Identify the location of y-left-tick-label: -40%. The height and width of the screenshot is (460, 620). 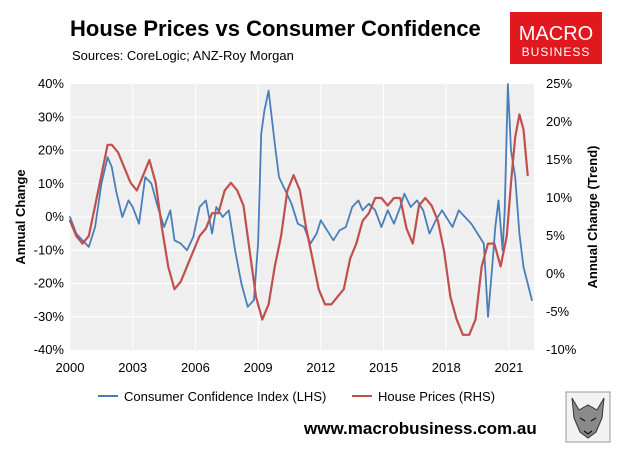
(49, 349).